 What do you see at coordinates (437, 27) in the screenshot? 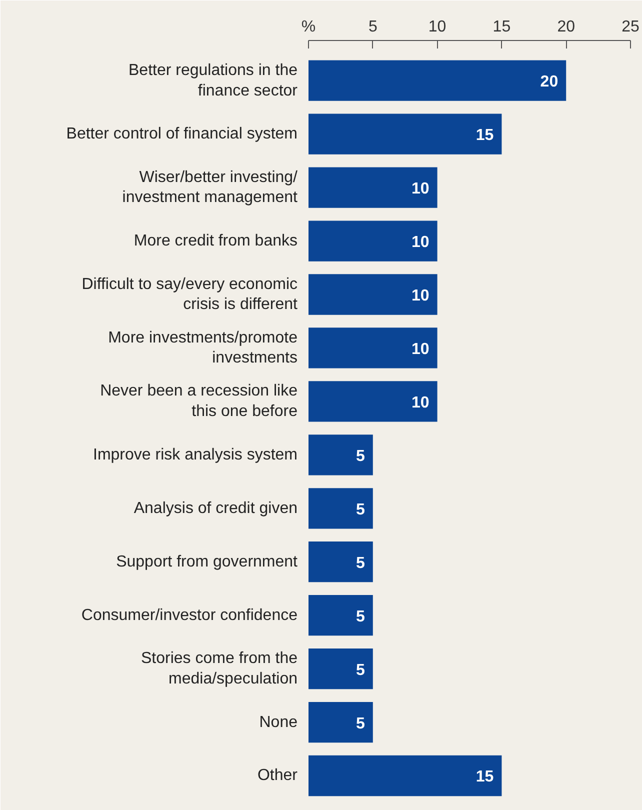
I see `x-tick-label: 10` at bounding box center [437, 27].